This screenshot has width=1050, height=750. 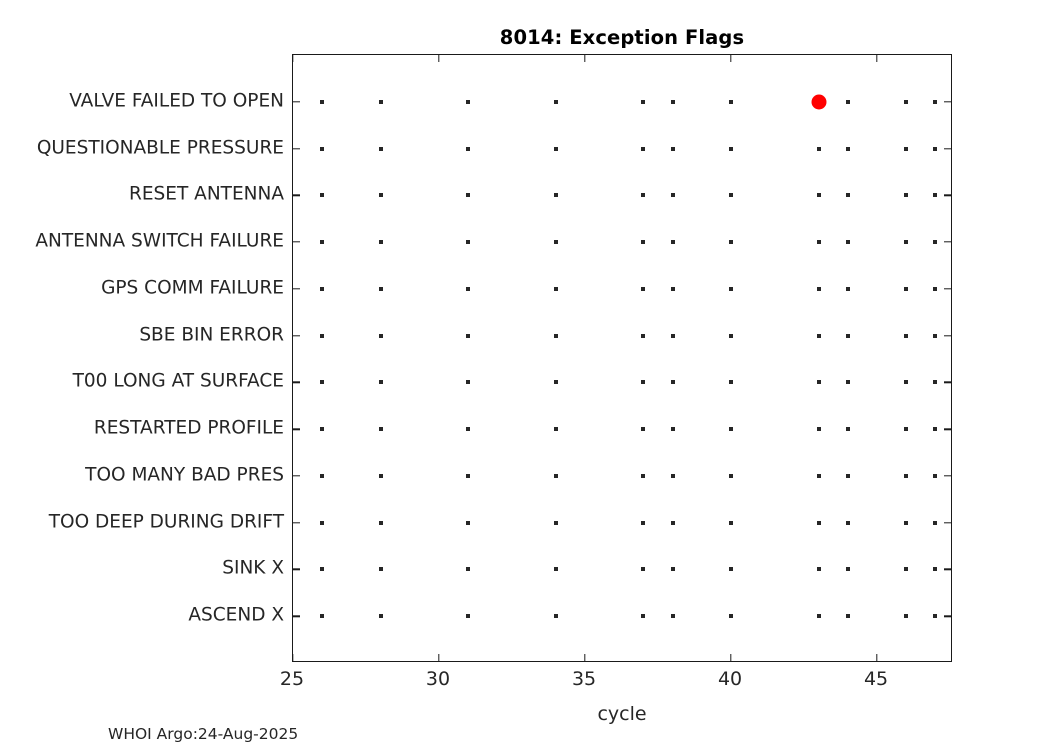 What do you see at coordinates (211, 335) in the screenshot?
I see `y-axis-tick-label: SBE BIN ERROR` at bounding box center [211, 335].